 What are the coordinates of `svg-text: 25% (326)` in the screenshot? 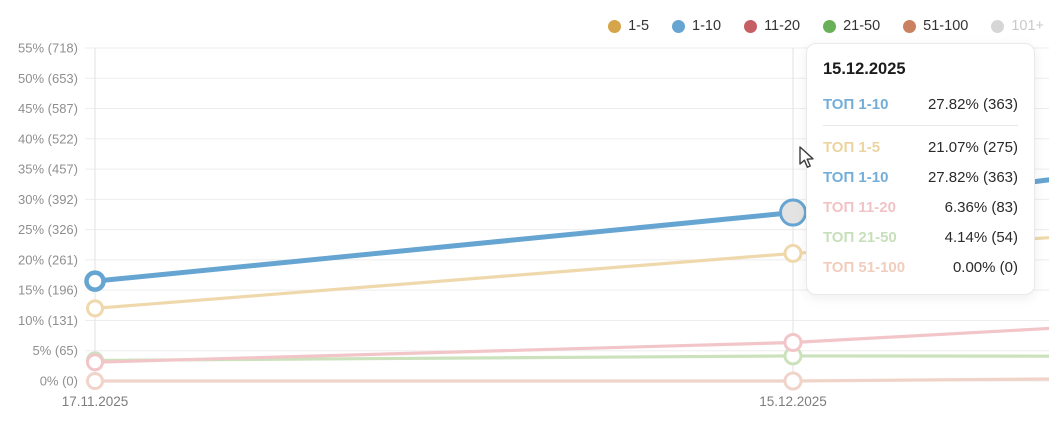 It's located at (48, 229).